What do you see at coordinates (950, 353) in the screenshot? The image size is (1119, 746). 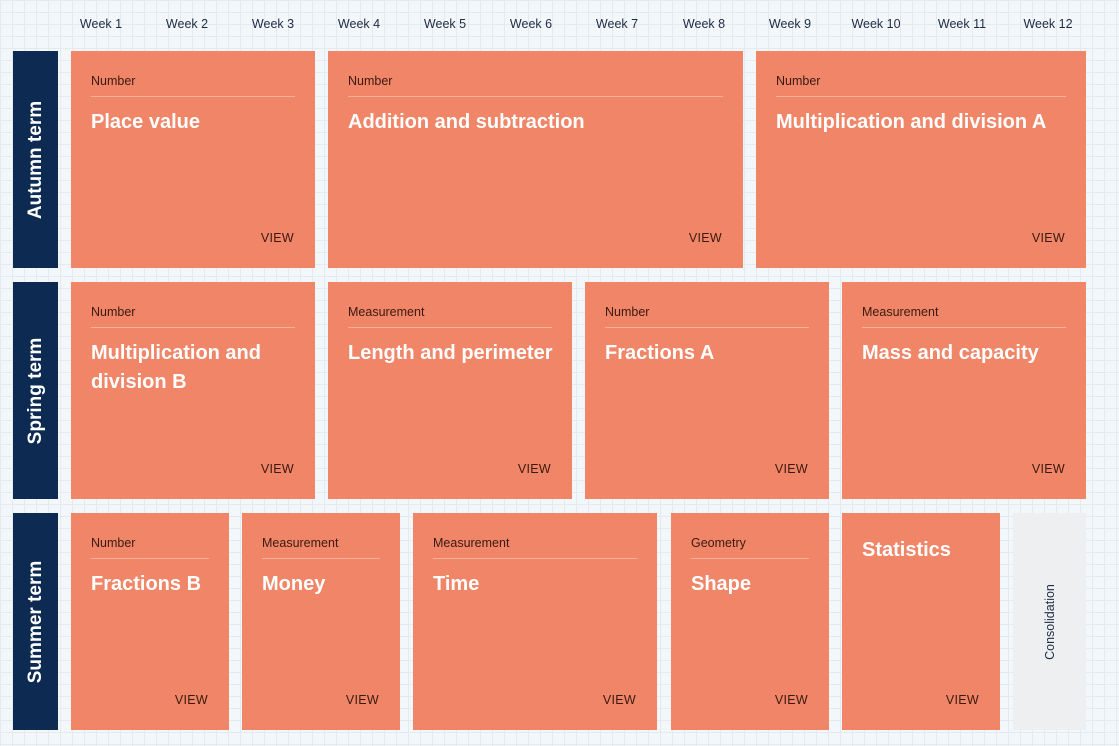 I see `card-title: Mass and capacity` at bounding box center [950, 353].